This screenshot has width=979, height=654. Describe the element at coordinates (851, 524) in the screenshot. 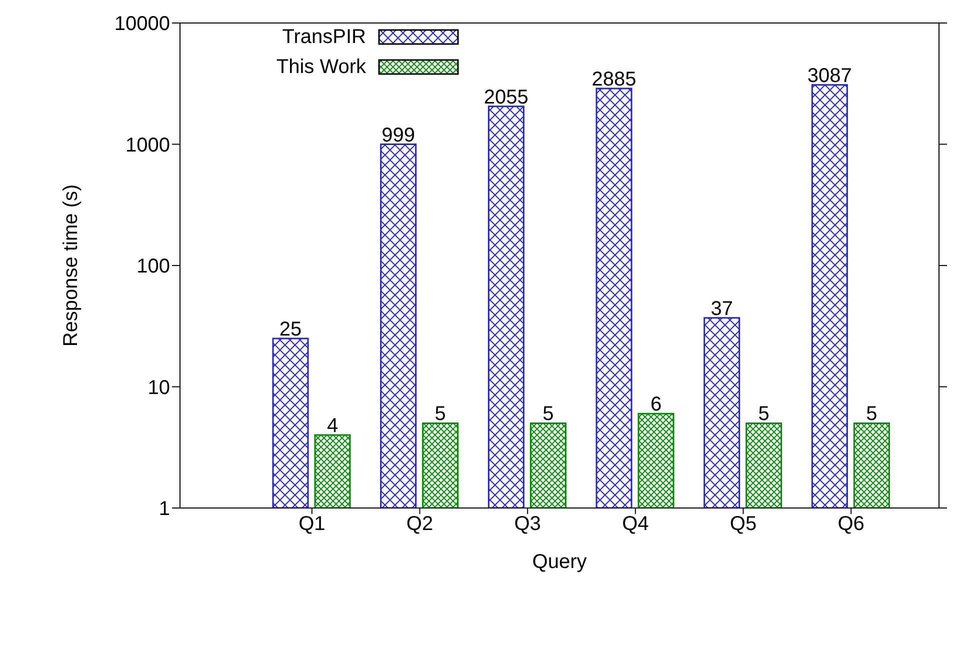

I see `x-tick-label: Q6` at that location.